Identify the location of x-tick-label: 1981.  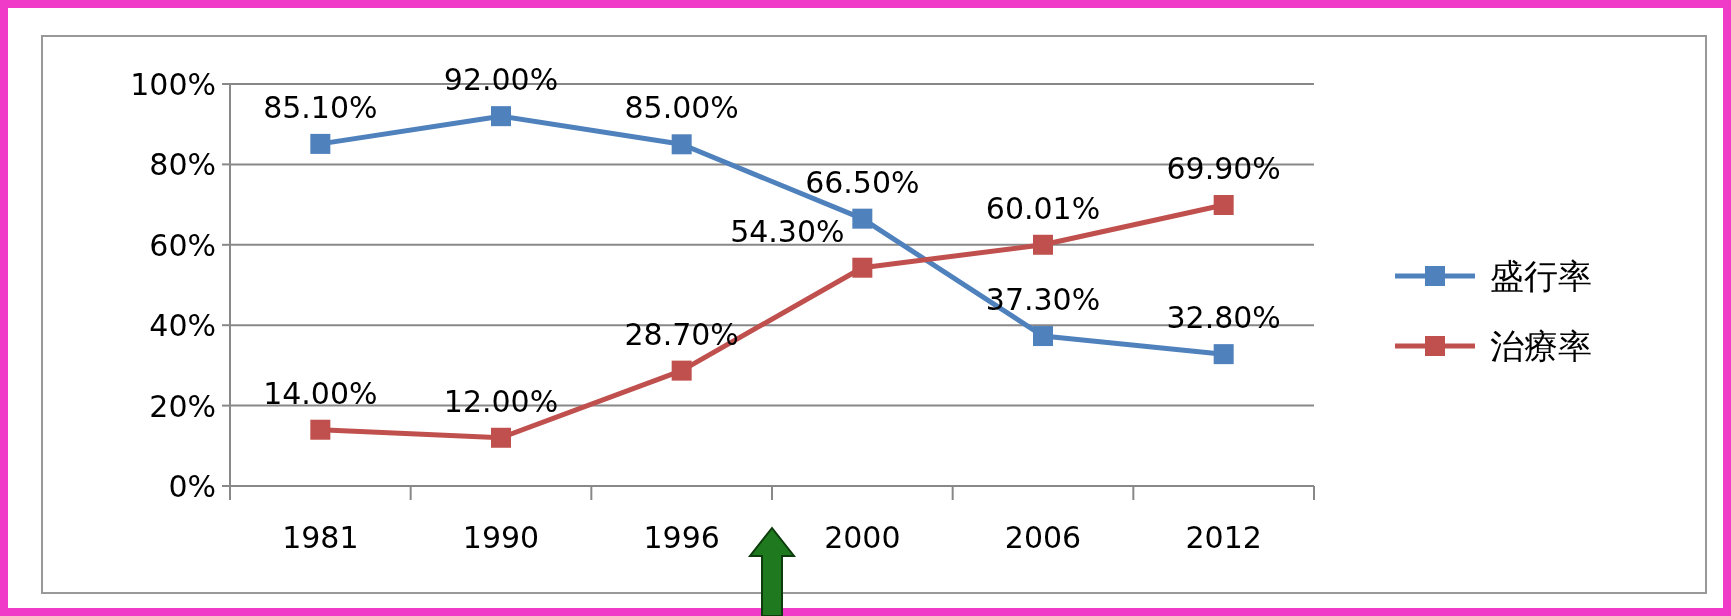
(320, 537).